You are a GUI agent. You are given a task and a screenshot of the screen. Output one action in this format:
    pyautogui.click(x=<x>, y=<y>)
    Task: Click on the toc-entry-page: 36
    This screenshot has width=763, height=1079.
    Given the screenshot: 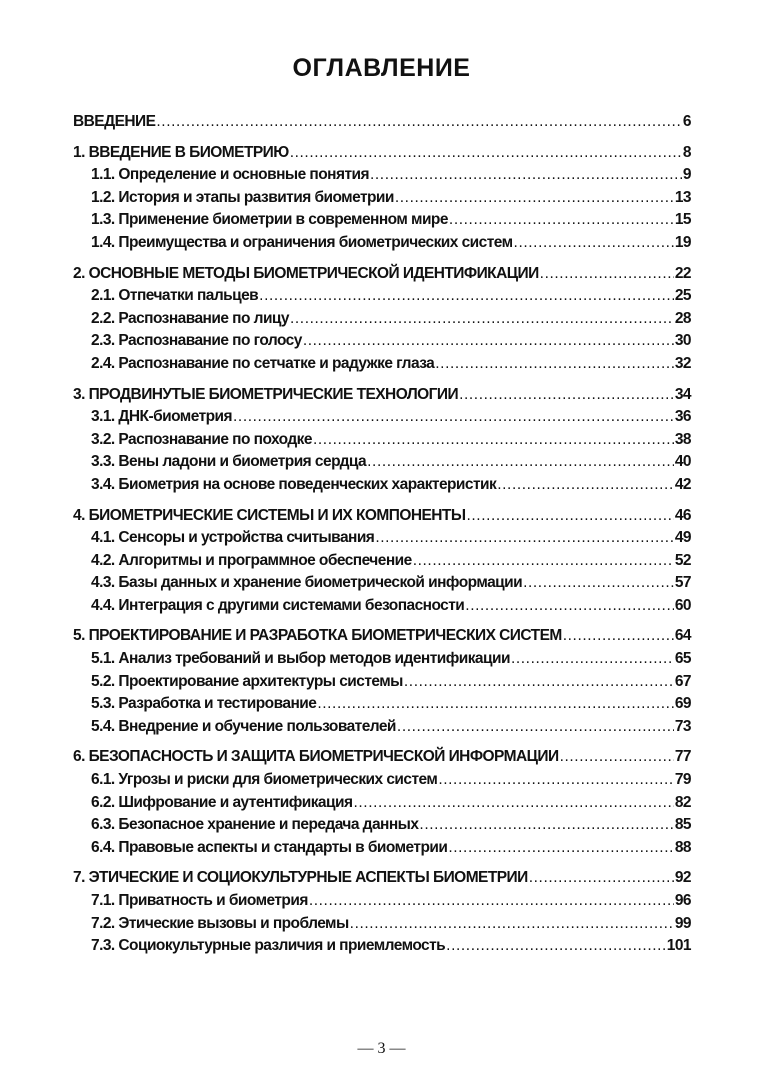 What is the action you would take?
    pyautogui.click(x=683, y=417)
    